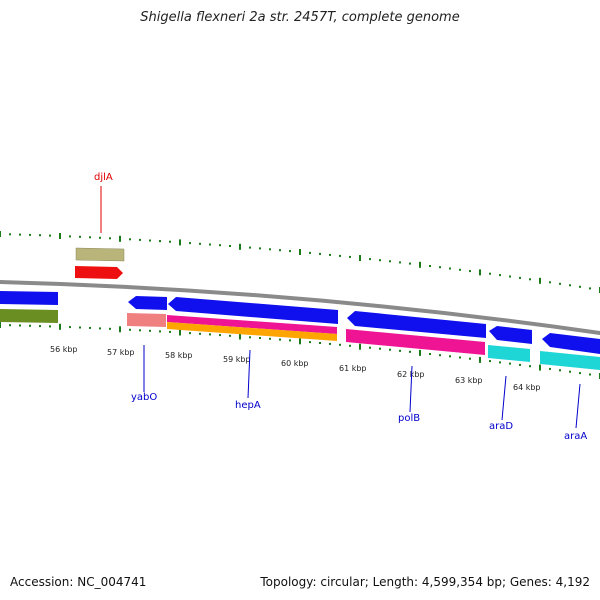 The image size is (600, 600). Describe the element at coordinates (237, 359) in the screenshot. I see `scale-label: 59 kbp` at that location.